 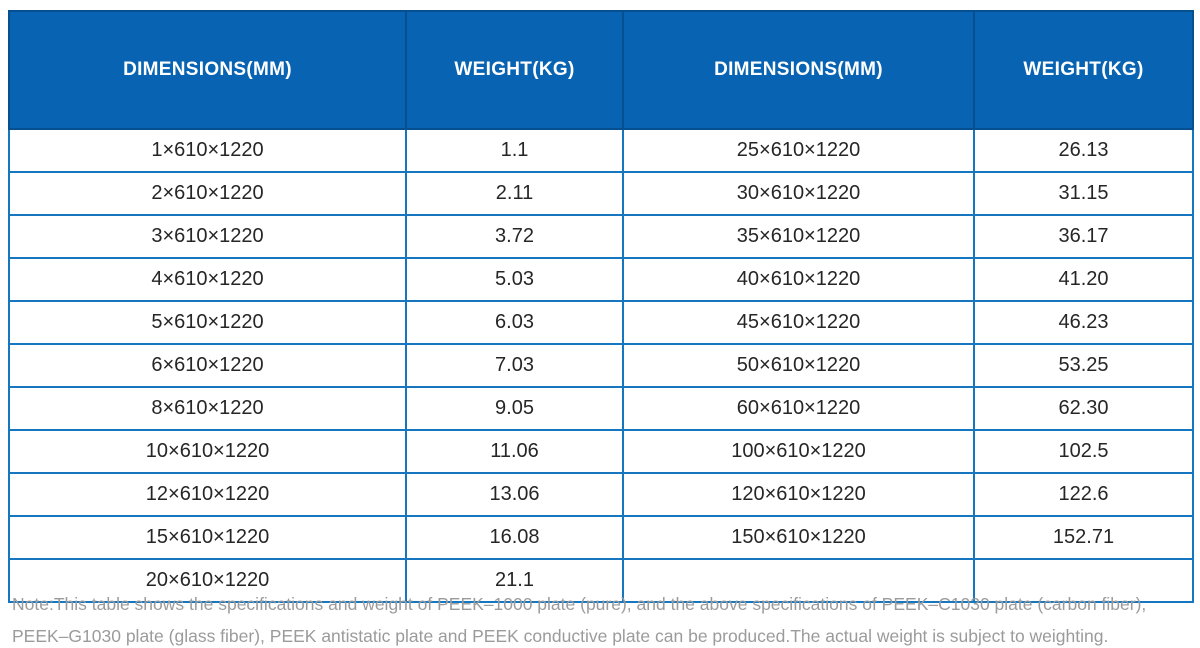 What do you see at coordinates (207, 365) in the screenshot?
I see `dimensions-cell: 6×610×1220` at bounding box center [207, 365].